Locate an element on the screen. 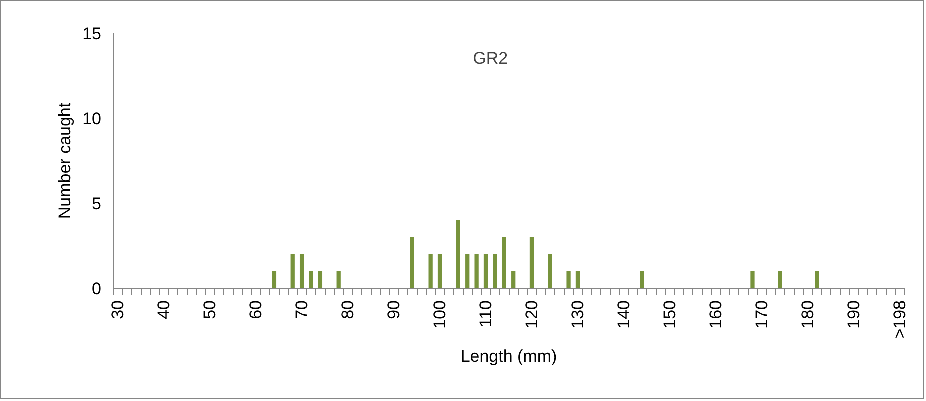 Image resolution: width=926 pixels, height=401 pixels. x-tick-label: 160 is located at coordinates (716, 314).